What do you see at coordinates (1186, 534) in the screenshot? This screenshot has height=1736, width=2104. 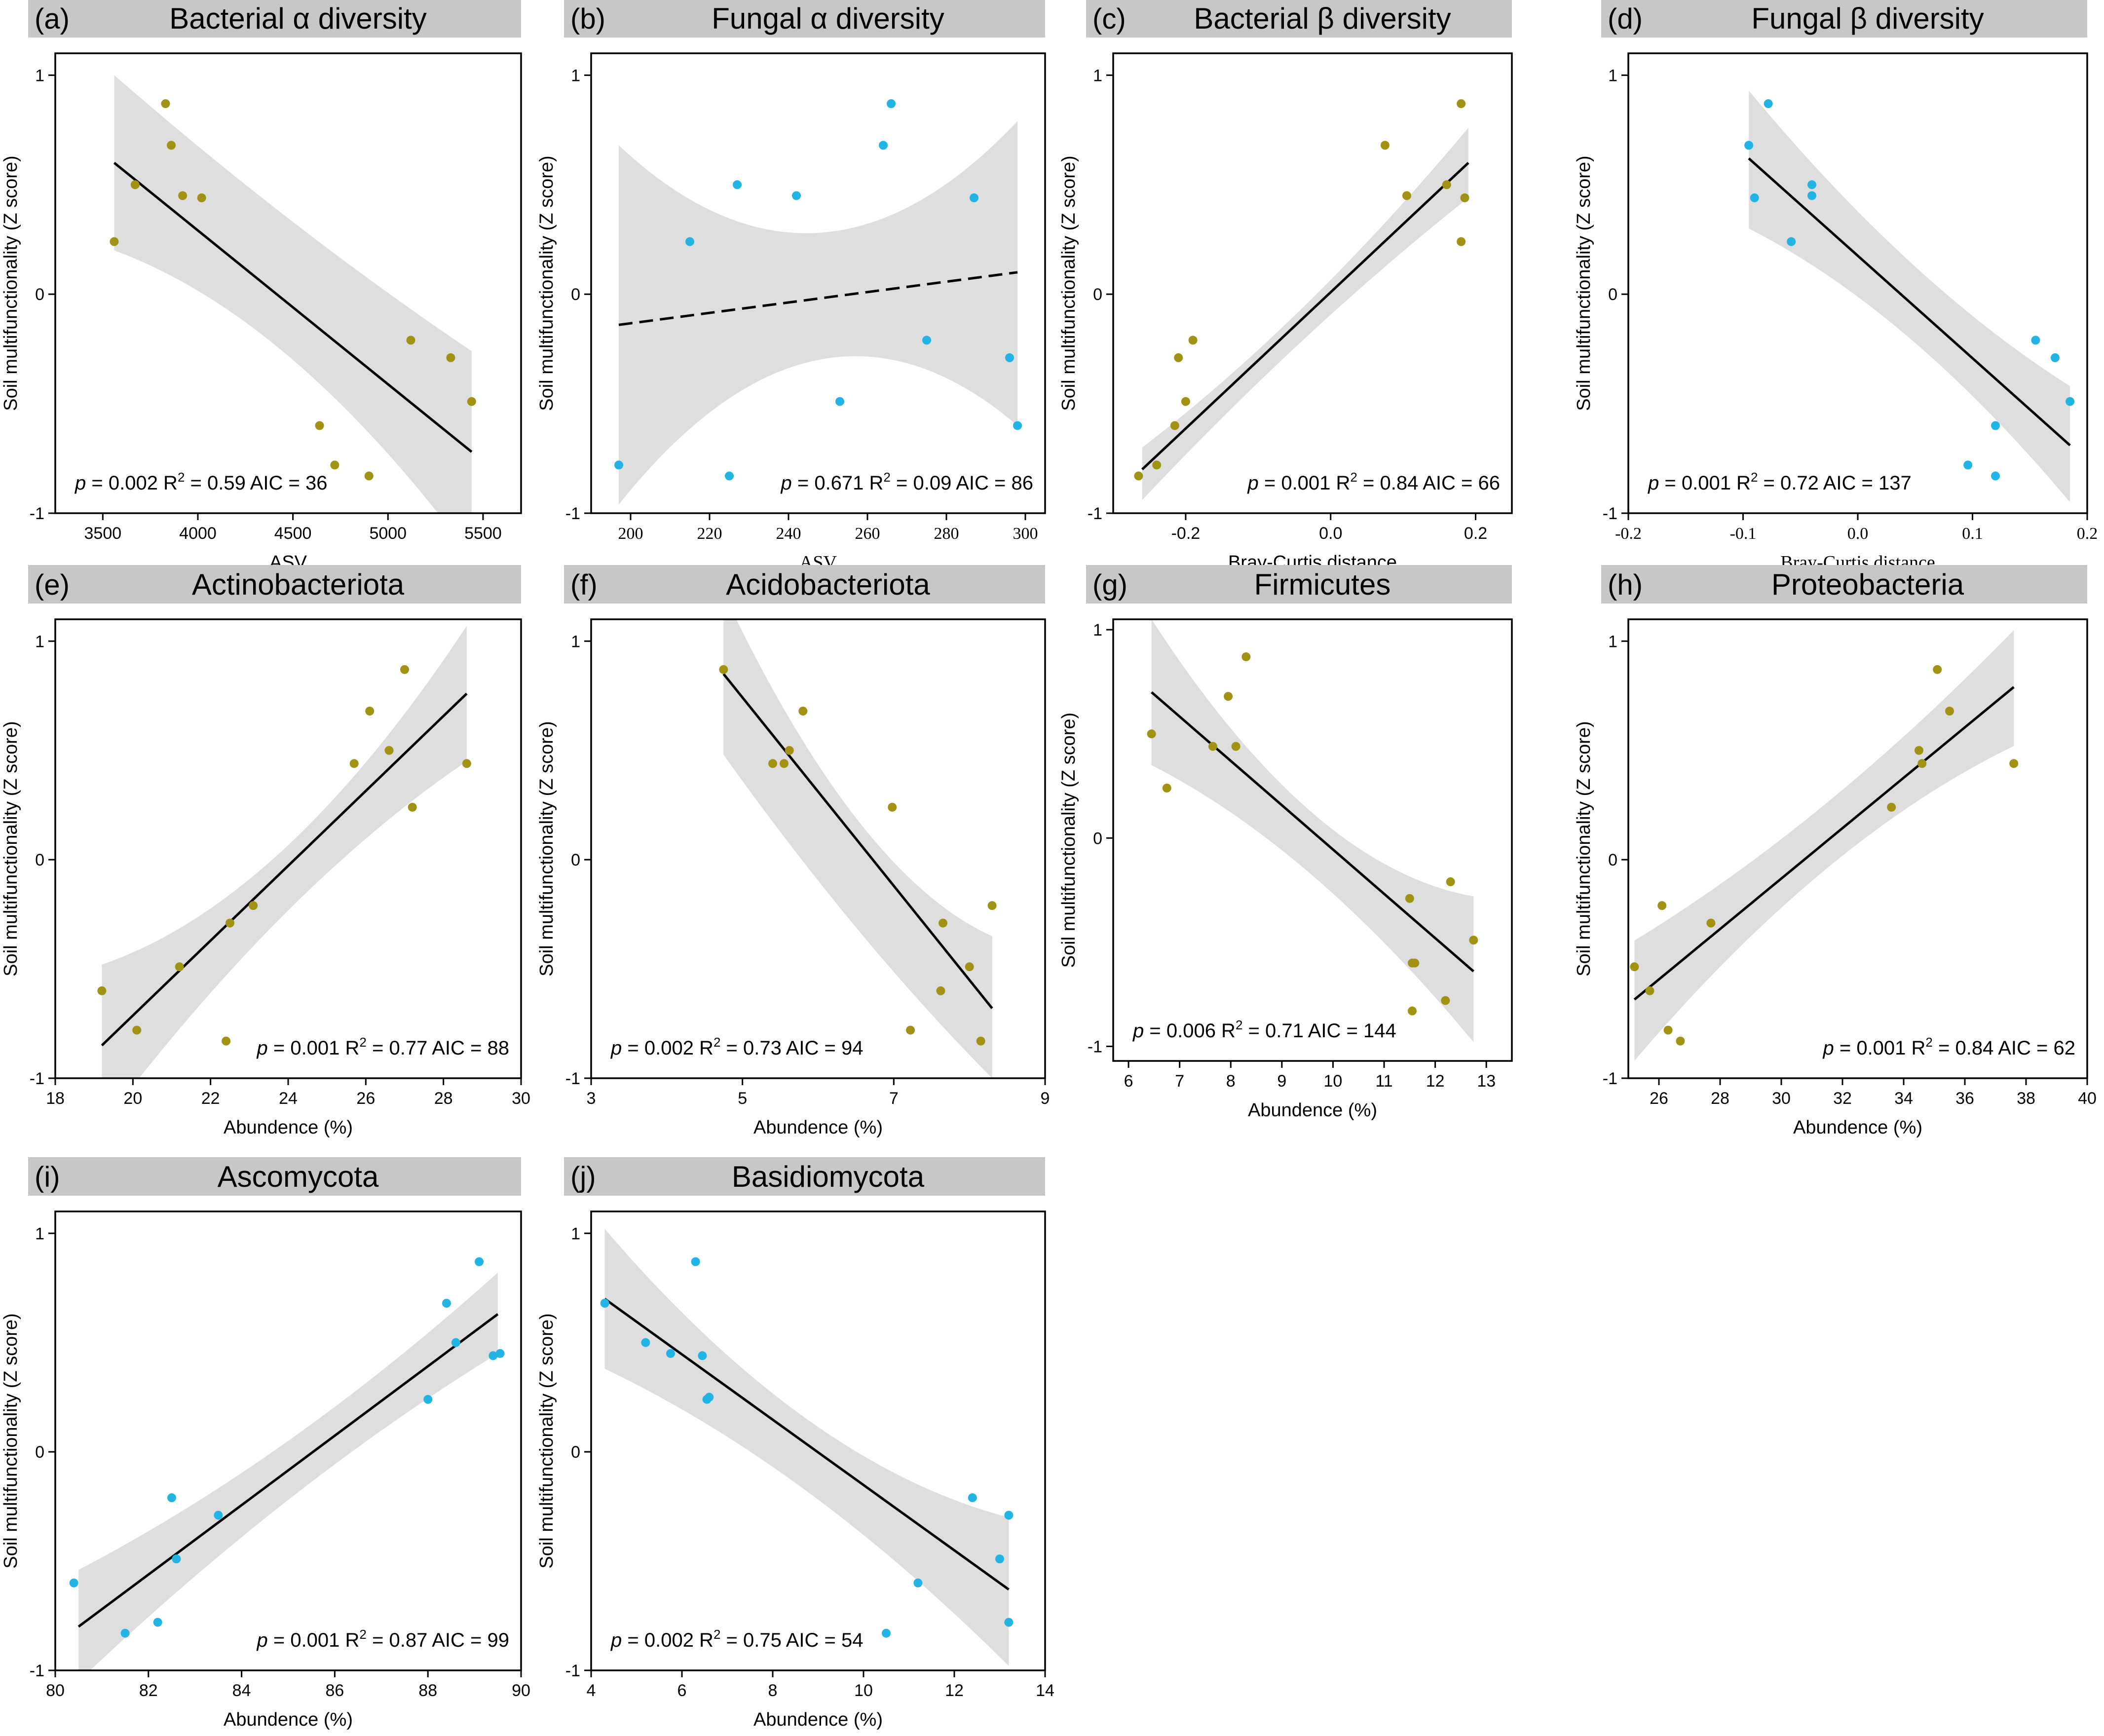 I see `x-tick-label: -0.2` at bounding box center [1186, 534].